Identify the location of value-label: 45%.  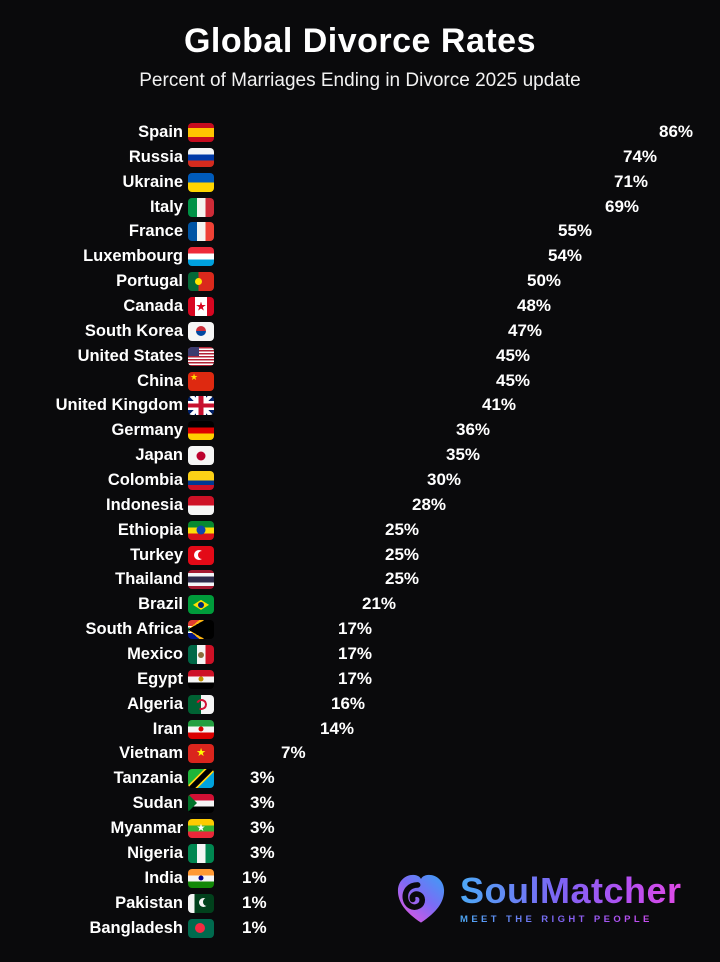
(513, 355).